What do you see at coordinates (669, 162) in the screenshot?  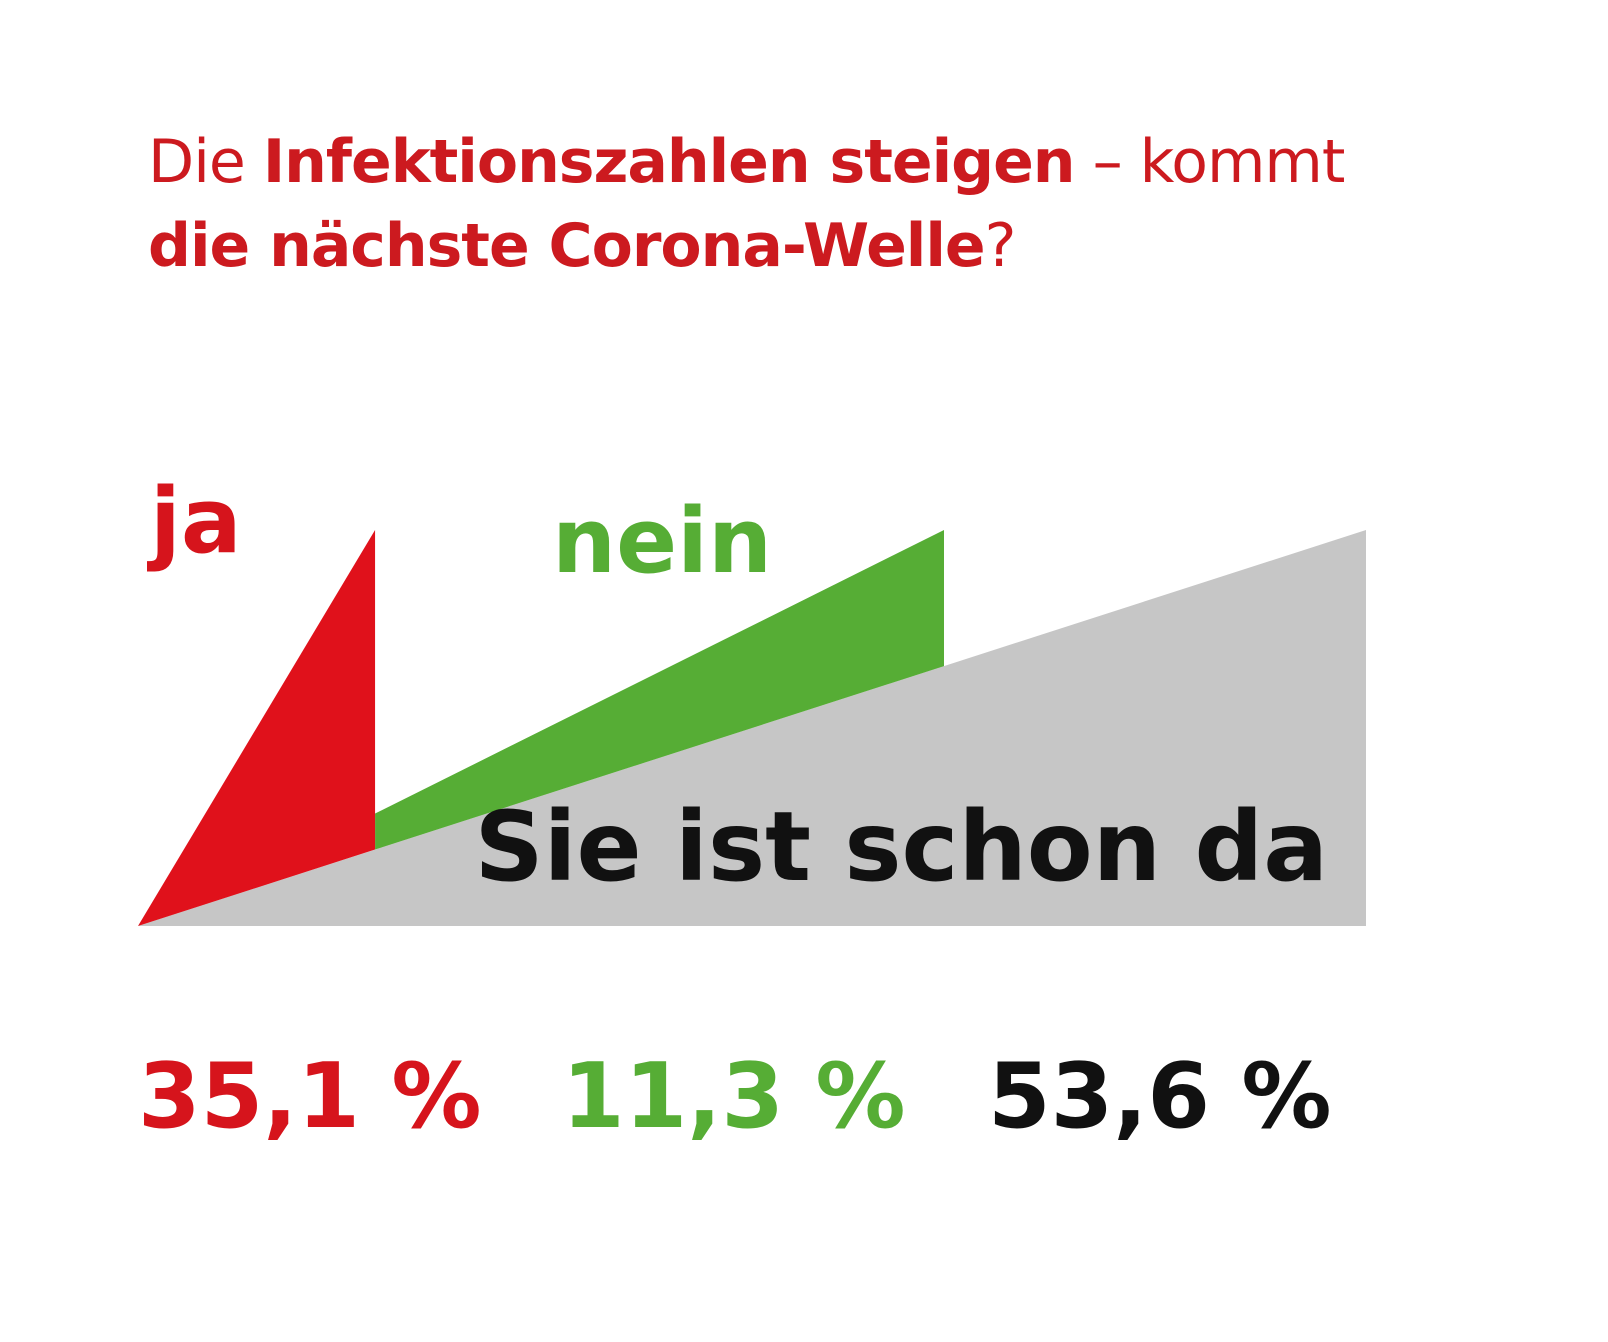 I see `title-part-2: Infektionszahlen steigen` at bounding box center [669, 162].